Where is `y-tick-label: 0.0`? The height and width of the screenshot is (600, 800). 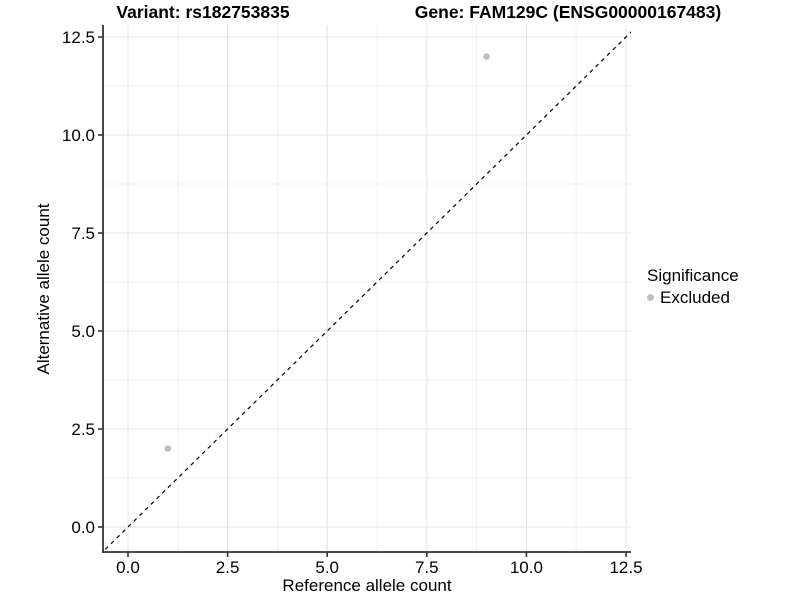
y-tick-label: 0.0 is located at coordinates (83, 527).